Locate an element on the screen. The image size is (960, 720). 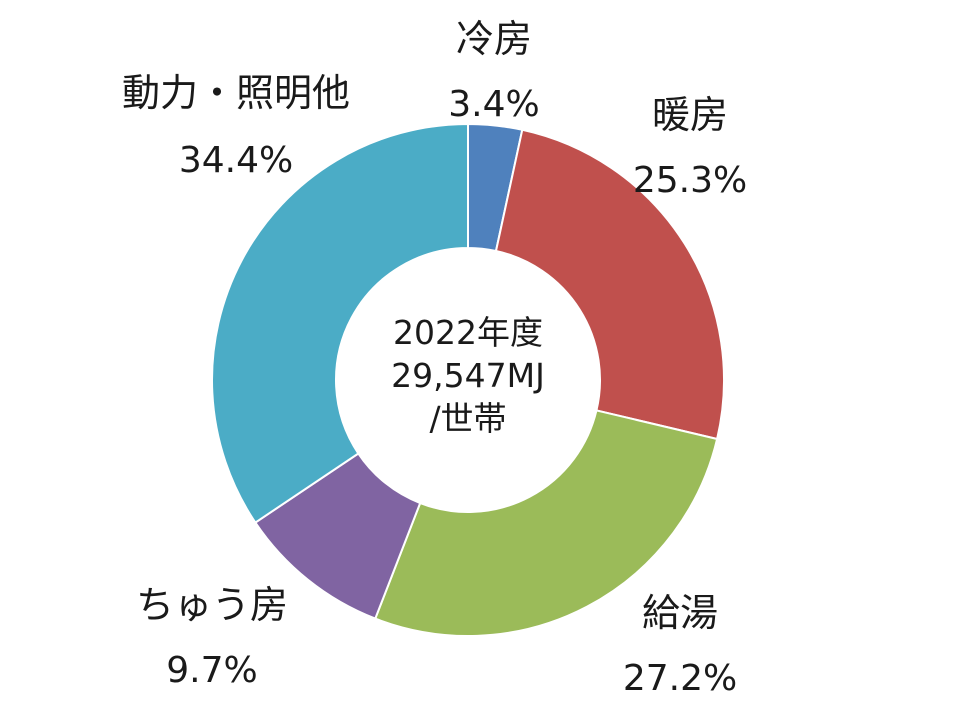
slice-label-heating: 暖房 25.3% is located at coordinates (690, 147).